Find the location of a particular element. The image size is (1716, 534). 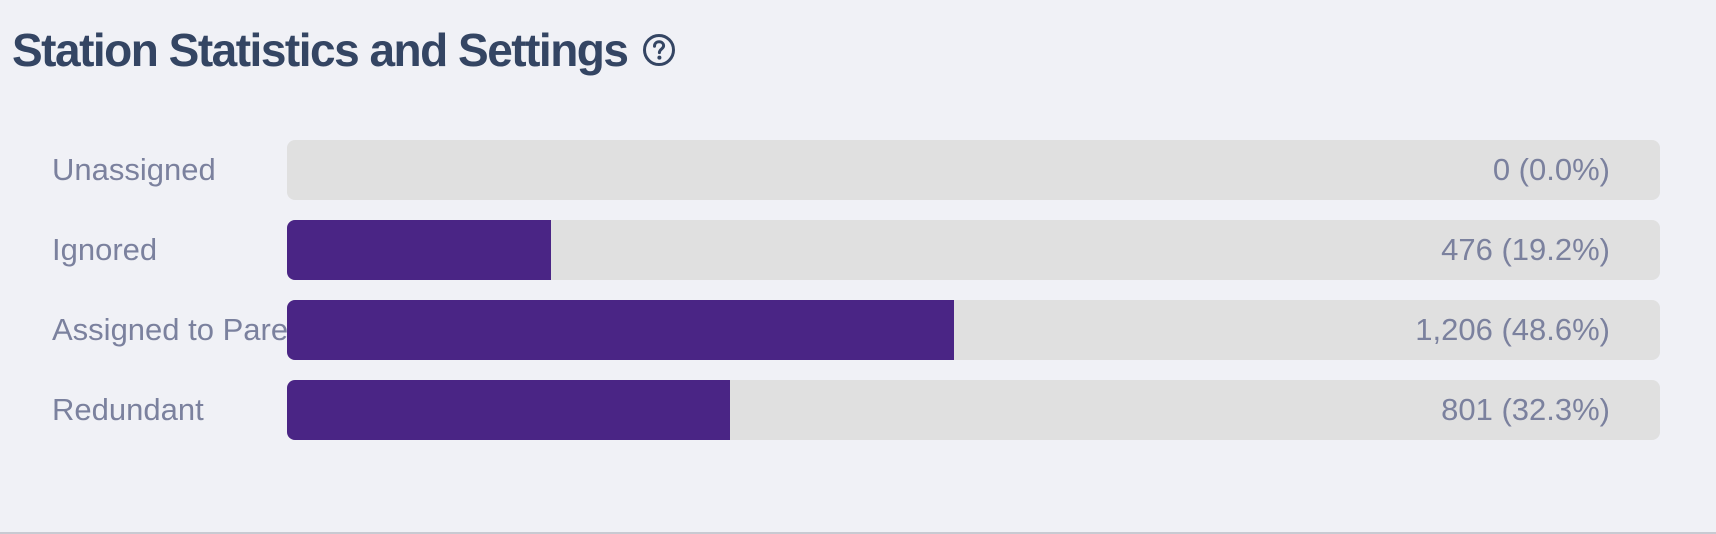

stat-value: 476 (19.2%) is located at coordinates (1525, 249).